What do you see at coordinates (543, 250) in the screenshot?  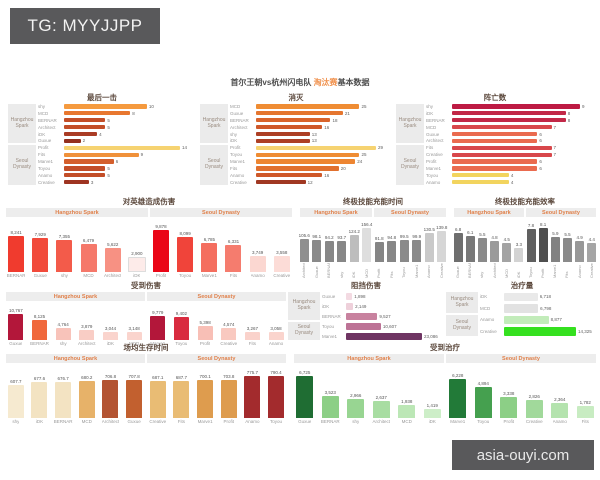 I see `bar-column: 8.1 Profit` at bounding box center [543, 250].